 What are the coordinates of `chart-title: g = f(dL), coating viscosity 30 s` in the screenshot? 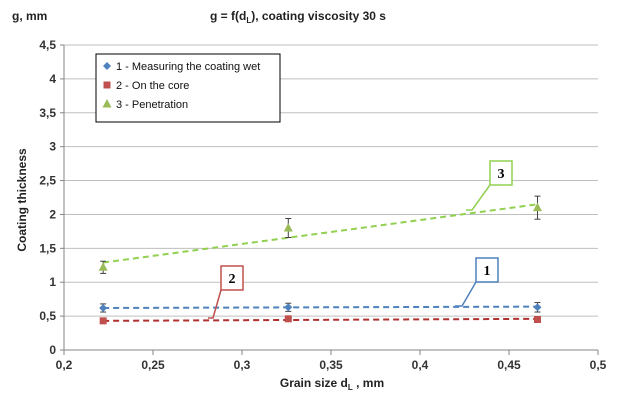 It's located at (298, 17).